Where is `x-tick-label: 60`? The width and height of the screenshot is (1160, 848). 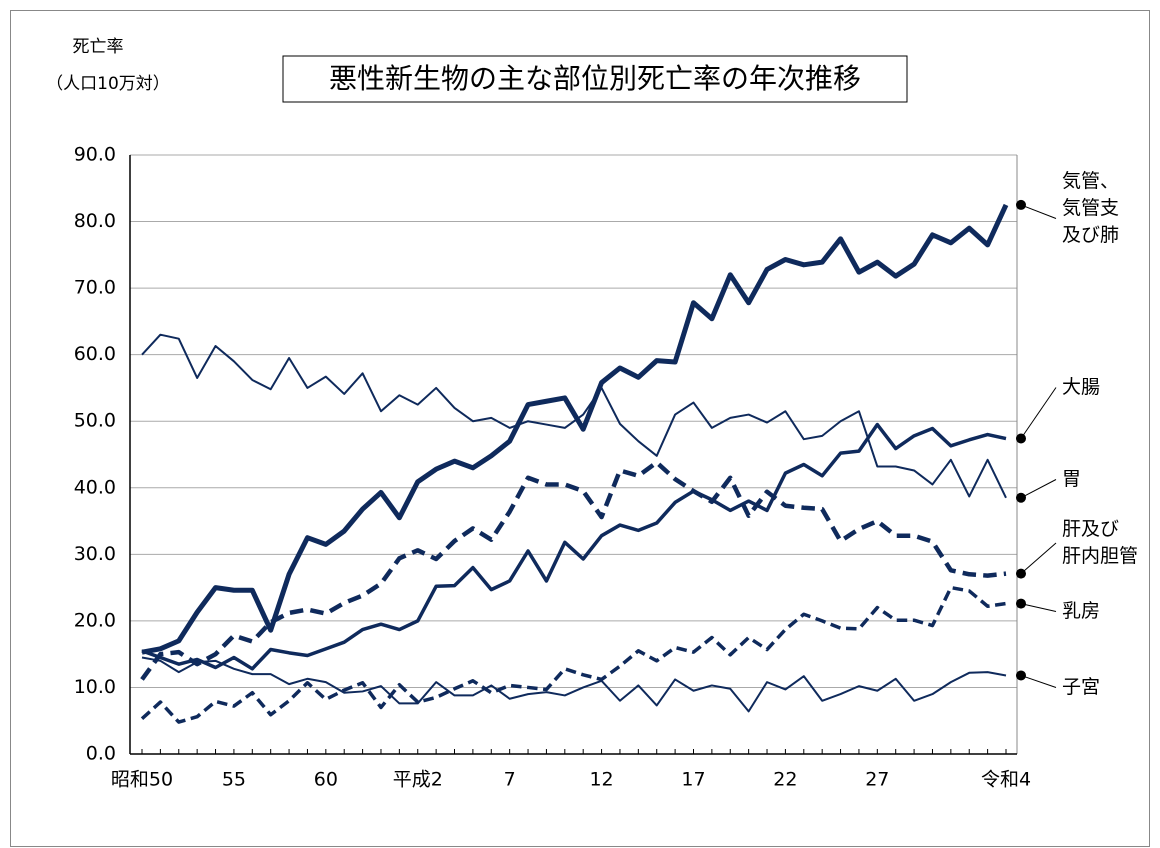 x-tick-label: 60 is located at coordinates (326, 780).